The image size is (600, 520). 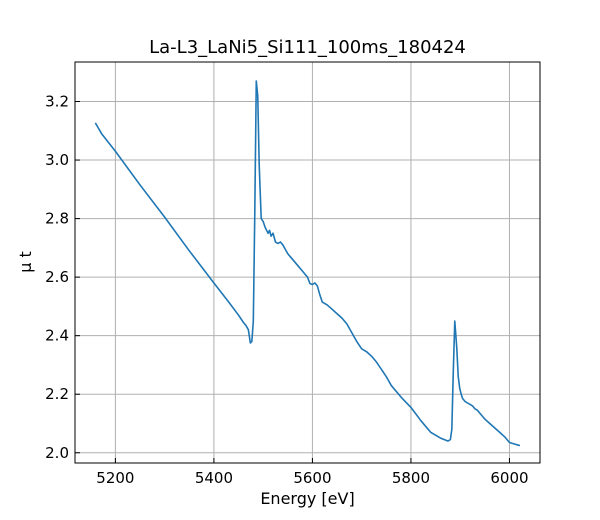 What do you see at coordinates (312, 478) in the screenshot?
I see `x-tick-label: 5600` at bounding box center [312, 478].